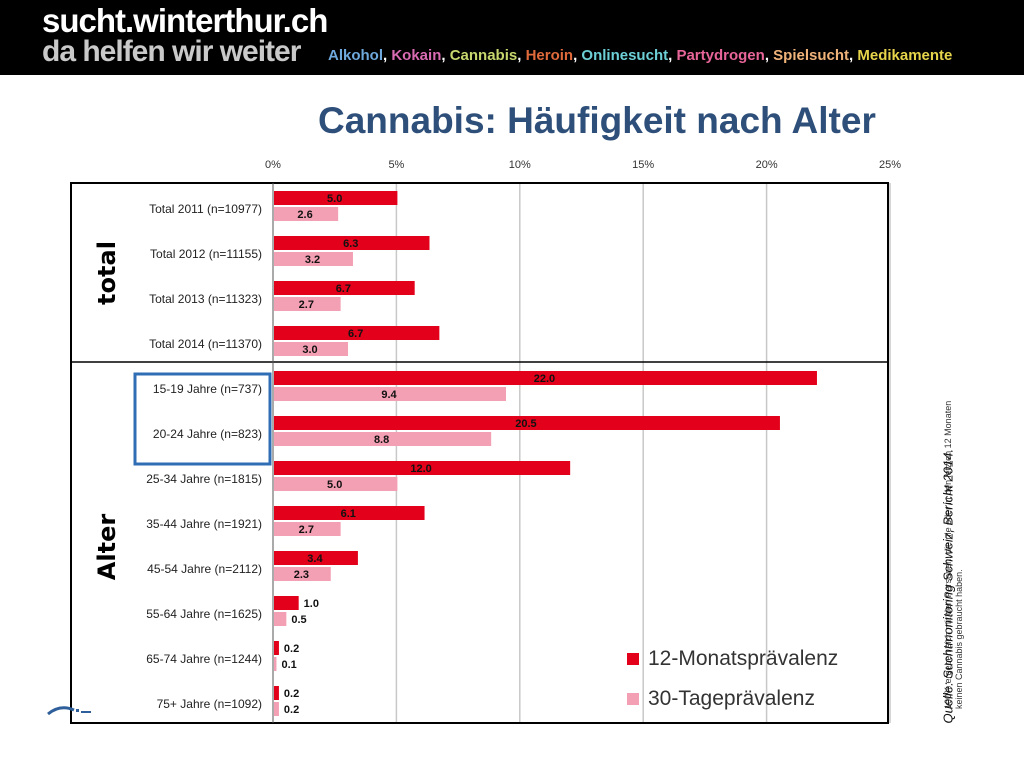  Describe the element at coordinates (483, 55) in the screenshot. I see `topic-link-cannabis: Cannabis` at that location.